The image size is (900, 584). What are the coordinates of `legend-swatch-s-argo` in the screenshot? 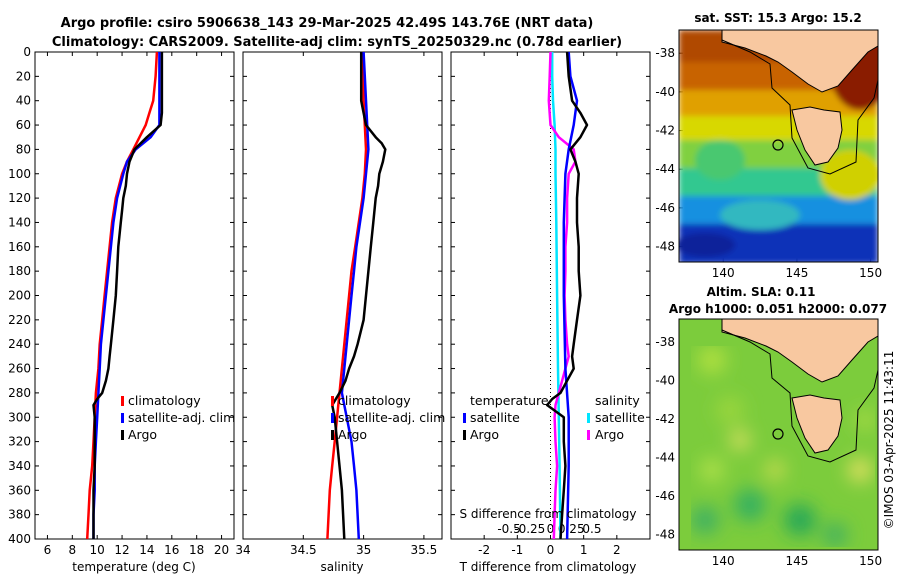 It's located at (588, 435).